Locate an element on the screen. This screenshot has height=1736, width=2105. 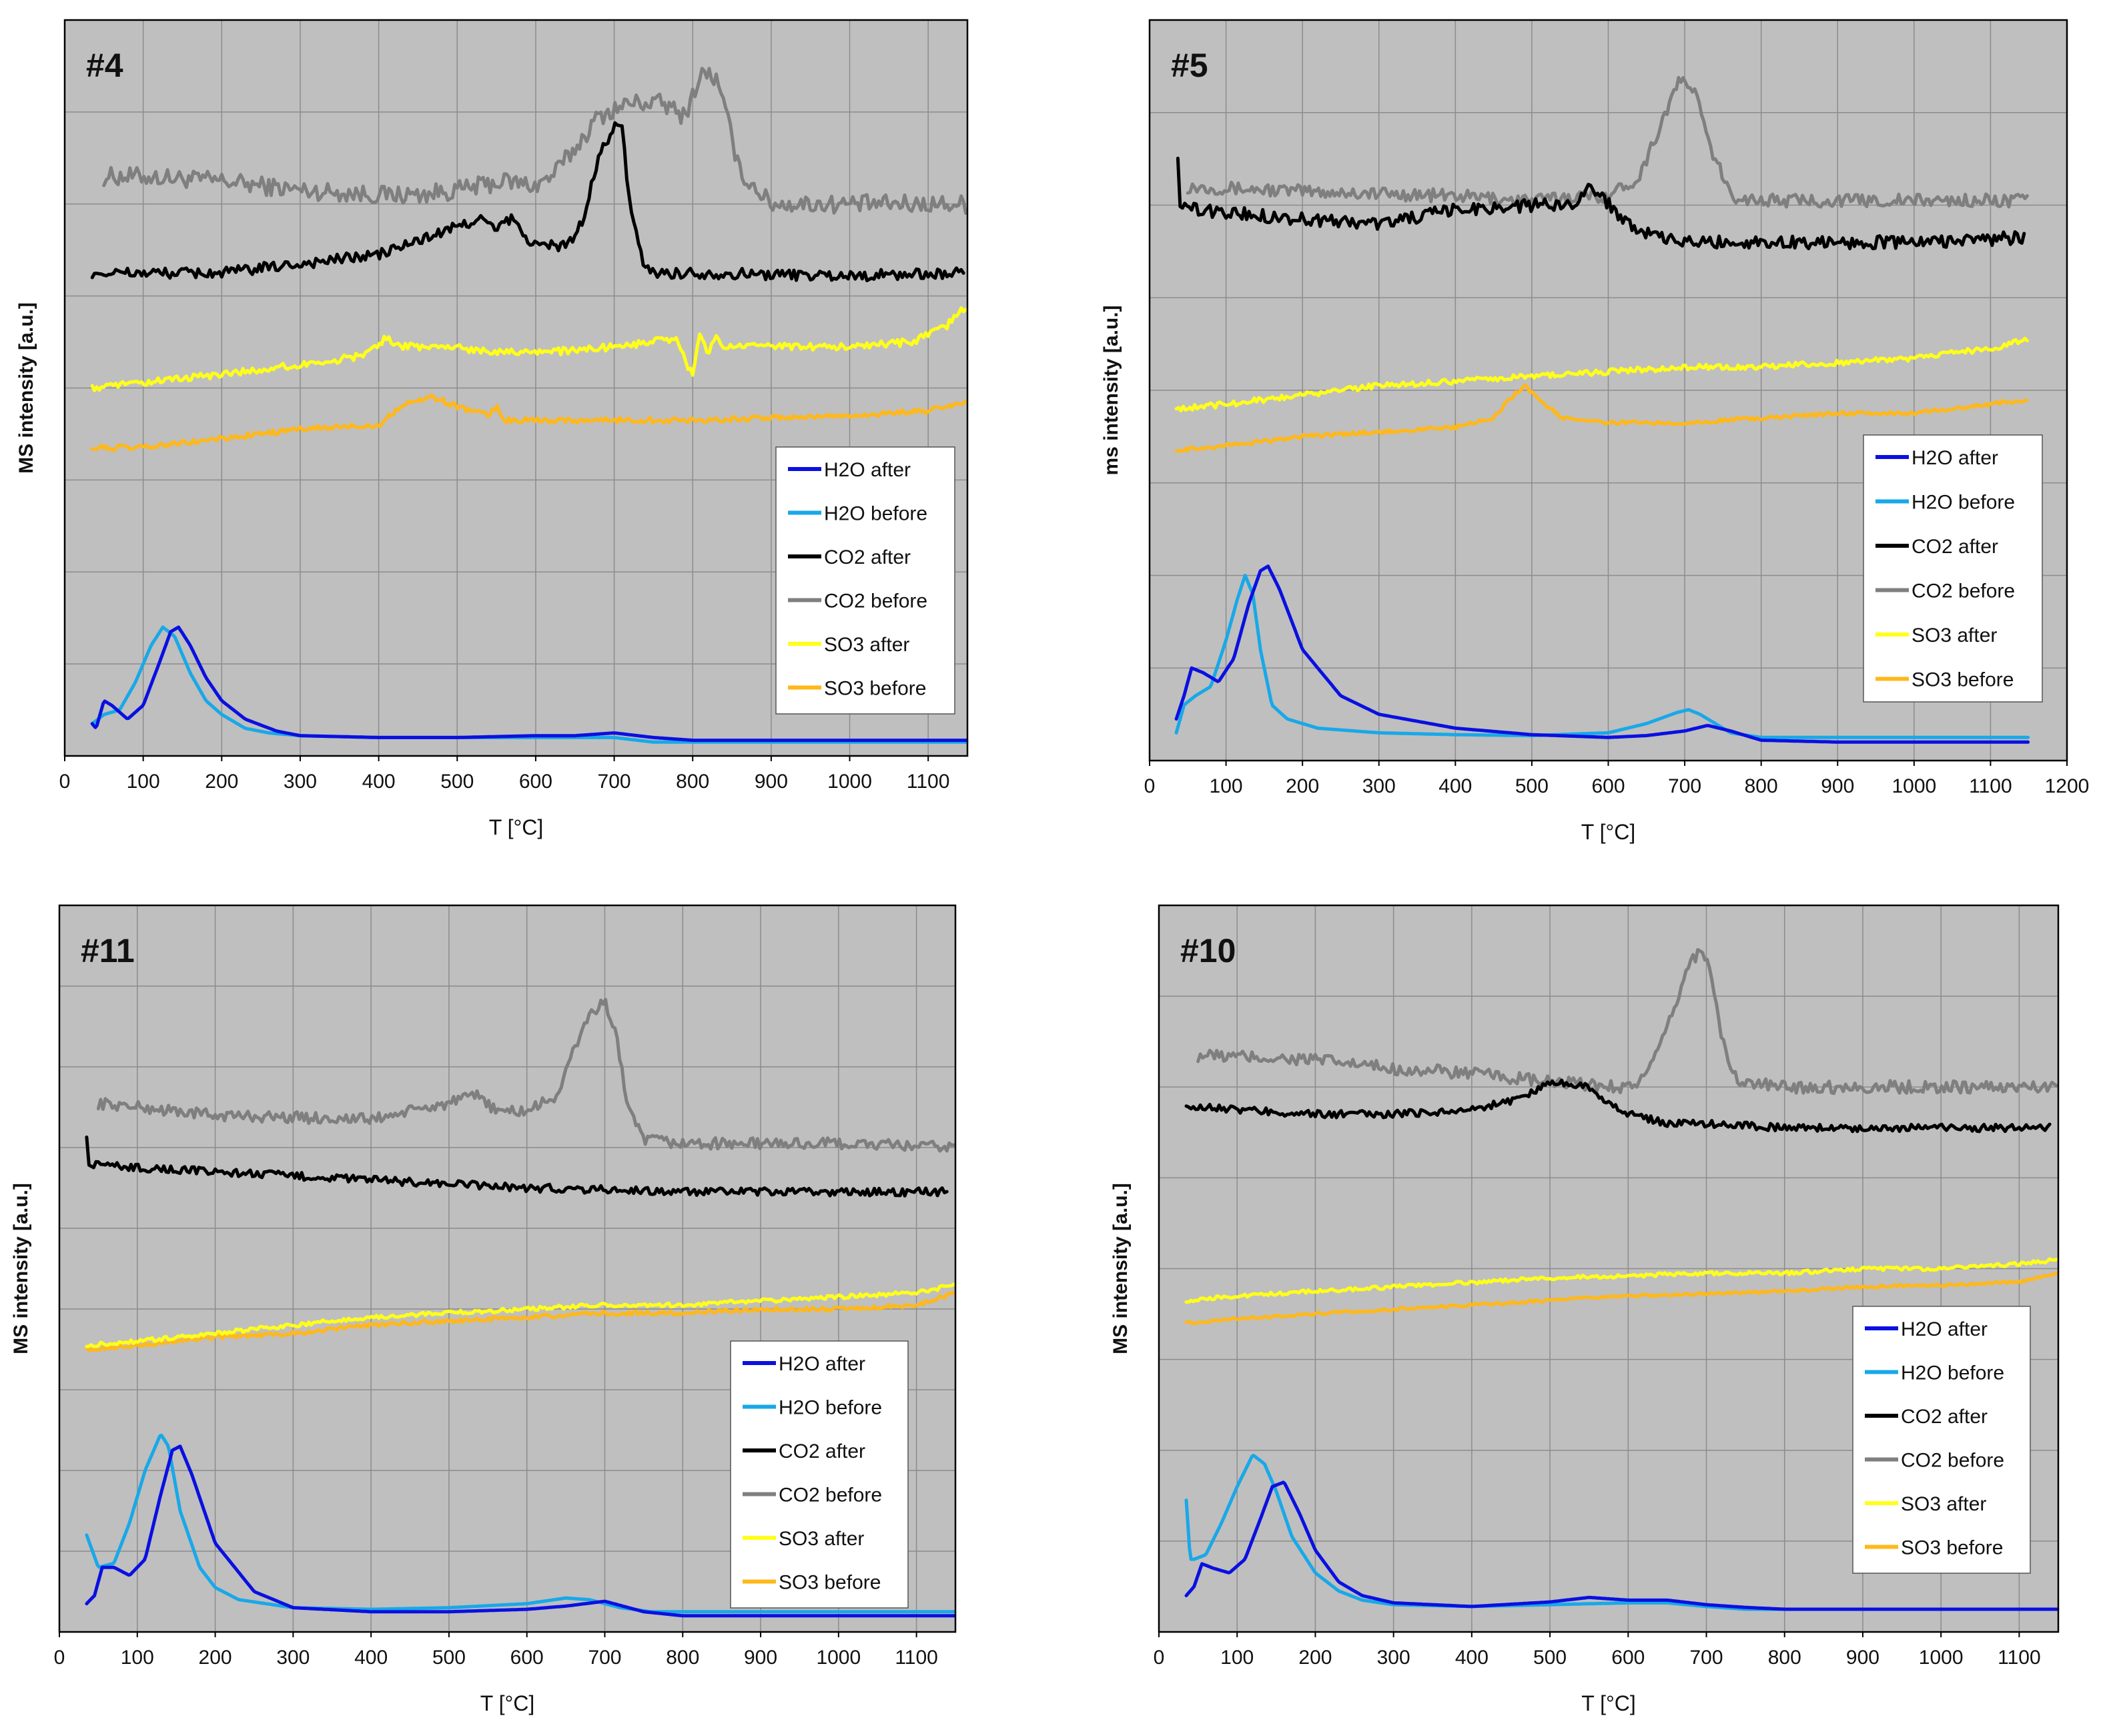
panel-label: #5 is located at coordinates (1189, 65).